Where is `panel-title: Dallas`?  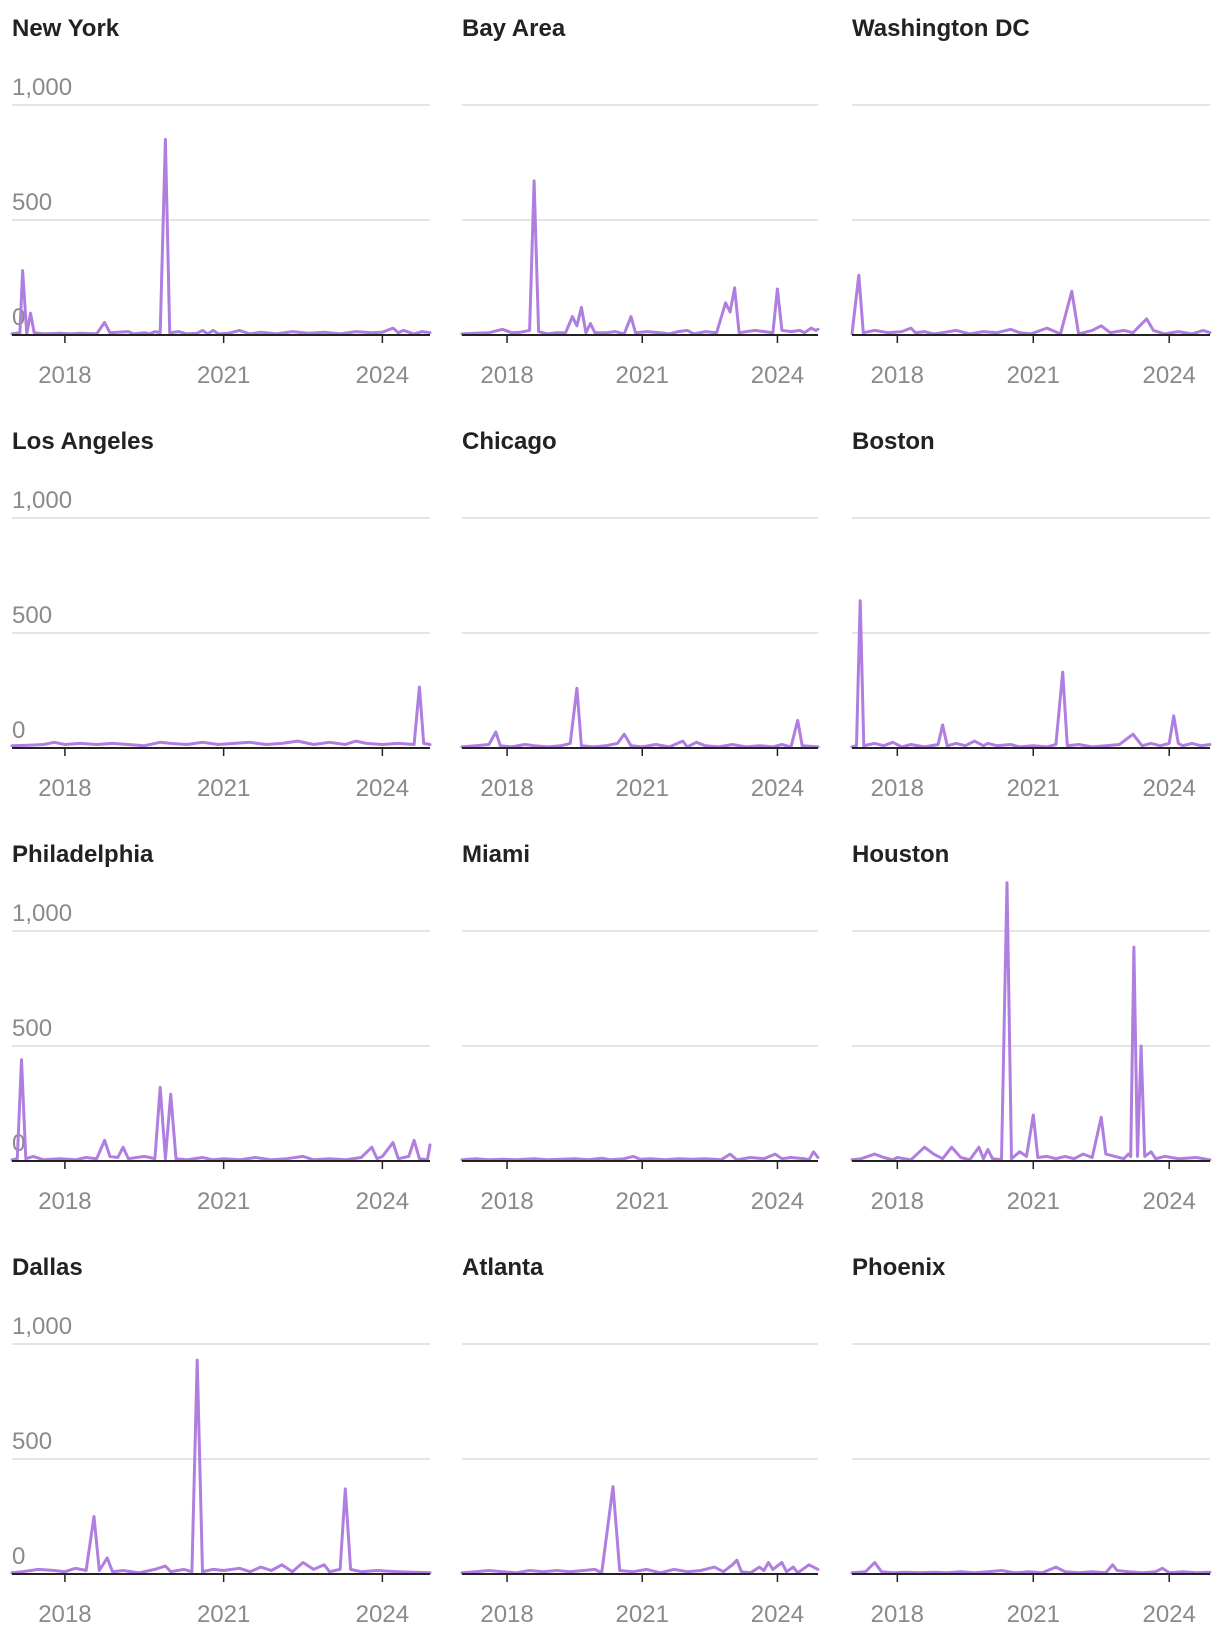 panel-title: Dallas is located at coordinates (47, 1267).